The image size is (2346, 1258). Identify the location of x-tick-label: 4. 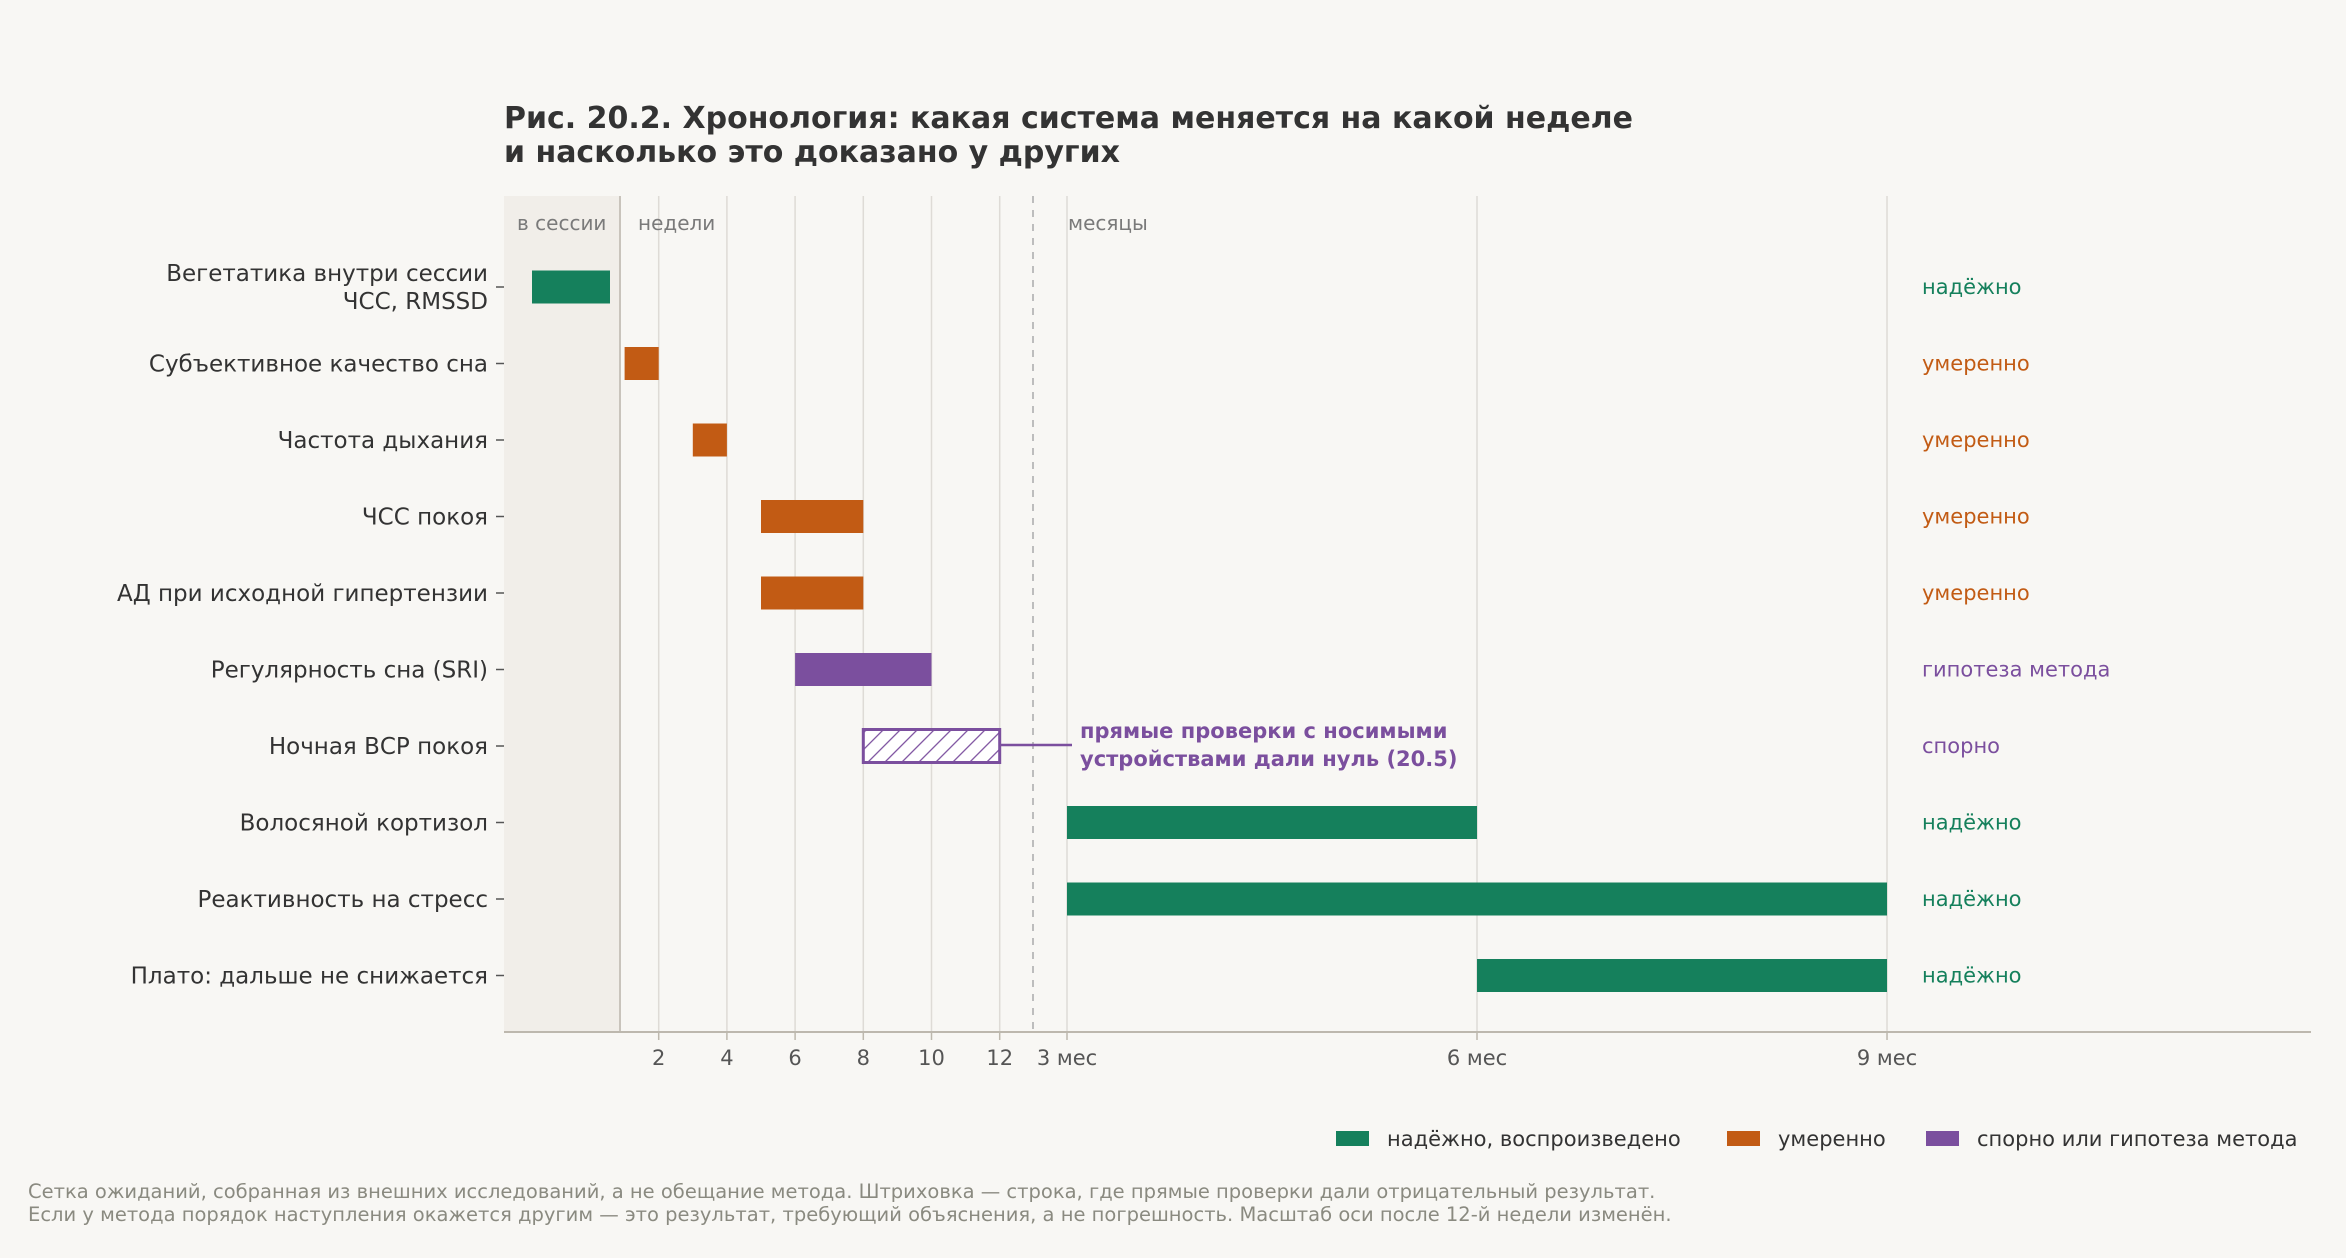
(726, 1058).